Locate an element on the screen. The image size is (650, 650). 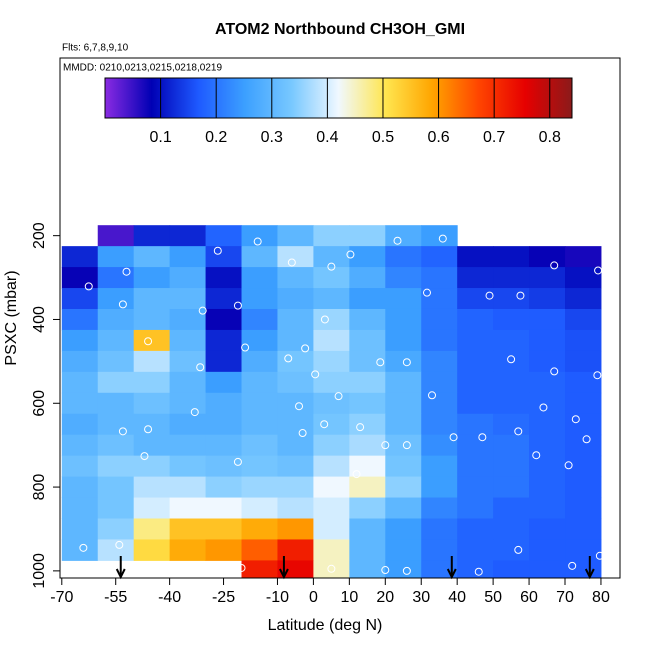
x-tick-label: 30 is located at coordinates (421, 597).